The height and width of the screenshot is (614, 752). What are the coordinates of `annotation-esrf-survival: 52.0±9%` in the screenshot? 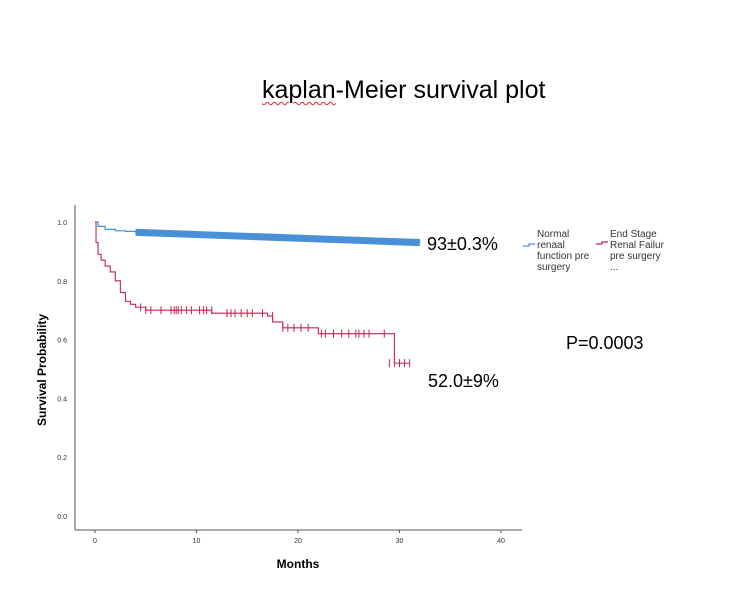 It's located at (463, 381).